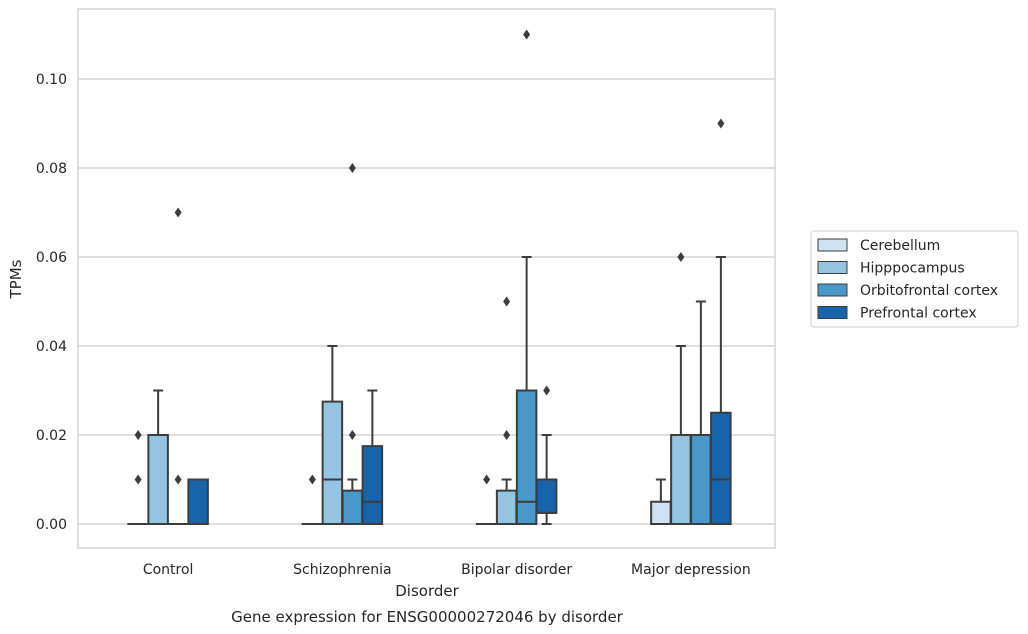 The height and width of the screenshot is (634, 1028). I want to click on legend-label: Prefrontal cortex, so click(918, 314).